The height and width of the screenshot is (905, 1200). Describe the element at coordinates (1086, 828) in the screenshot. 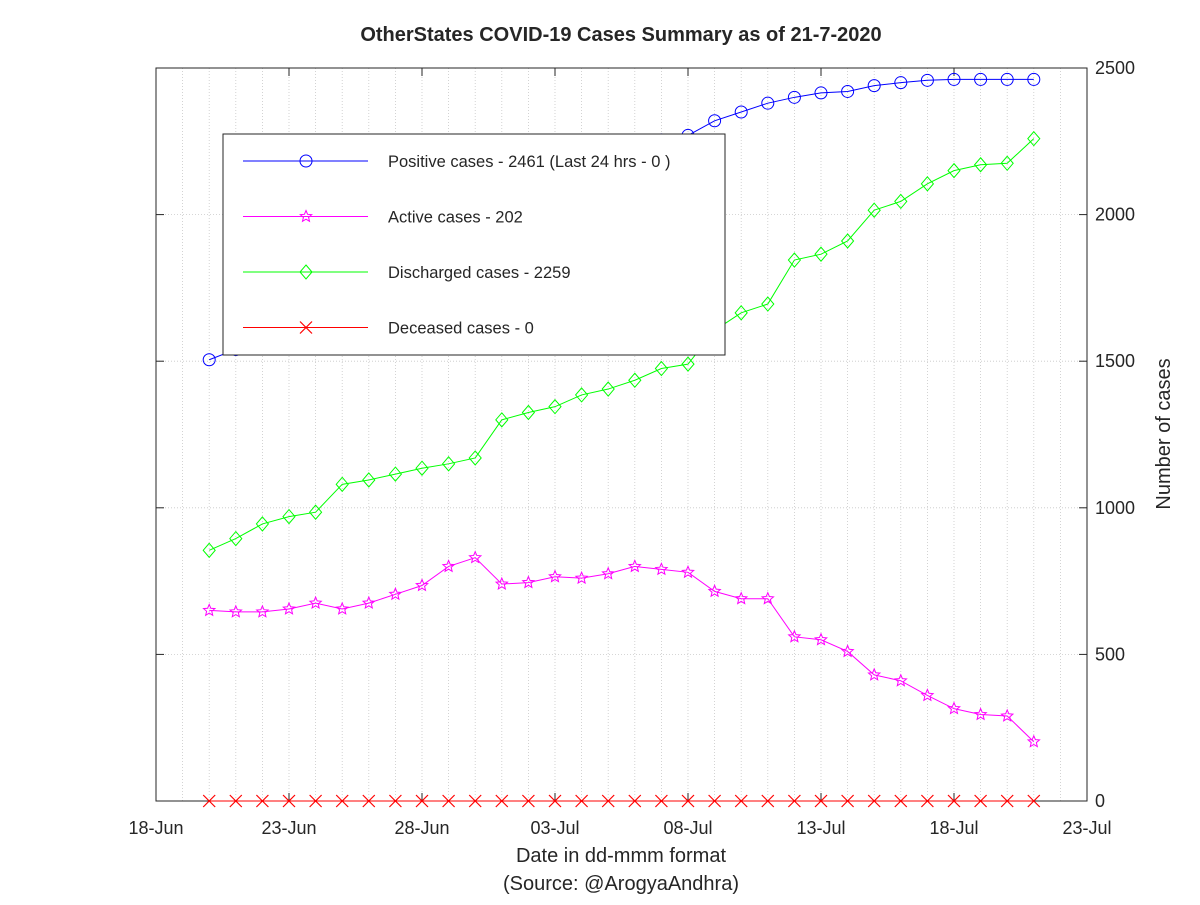

I see `x-tick-label: 23-Jul` at that location.